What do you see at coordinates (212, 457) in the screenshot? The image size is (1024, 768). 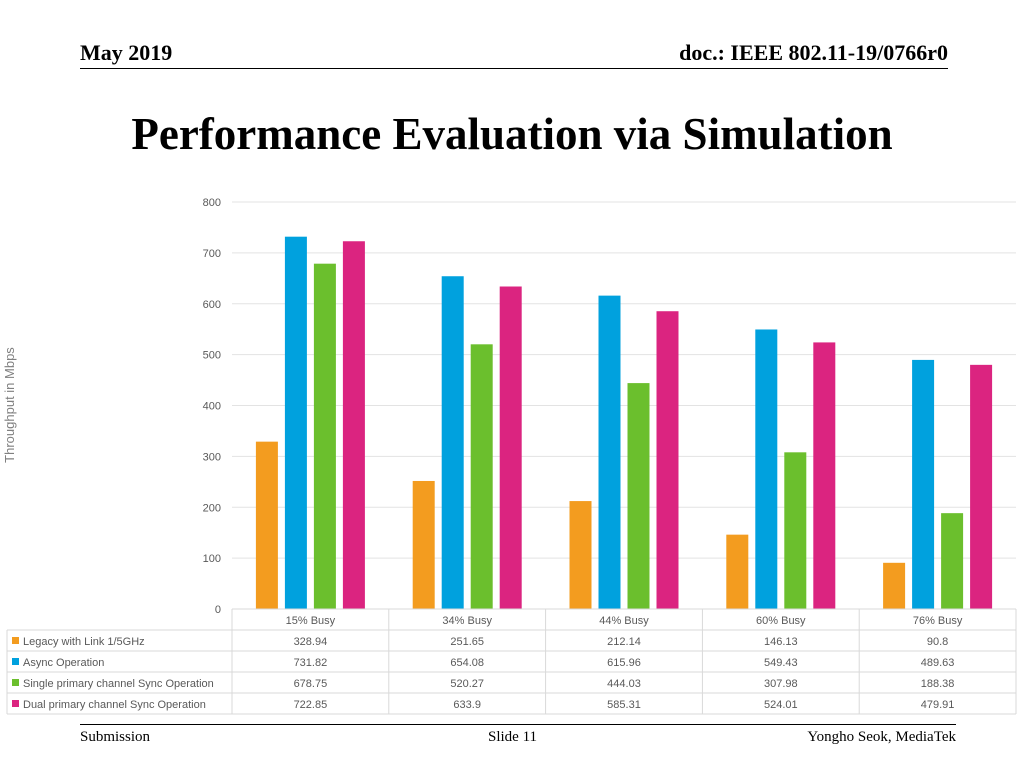 I see `y-tick-label: 300` at bounding box center [212, 457].